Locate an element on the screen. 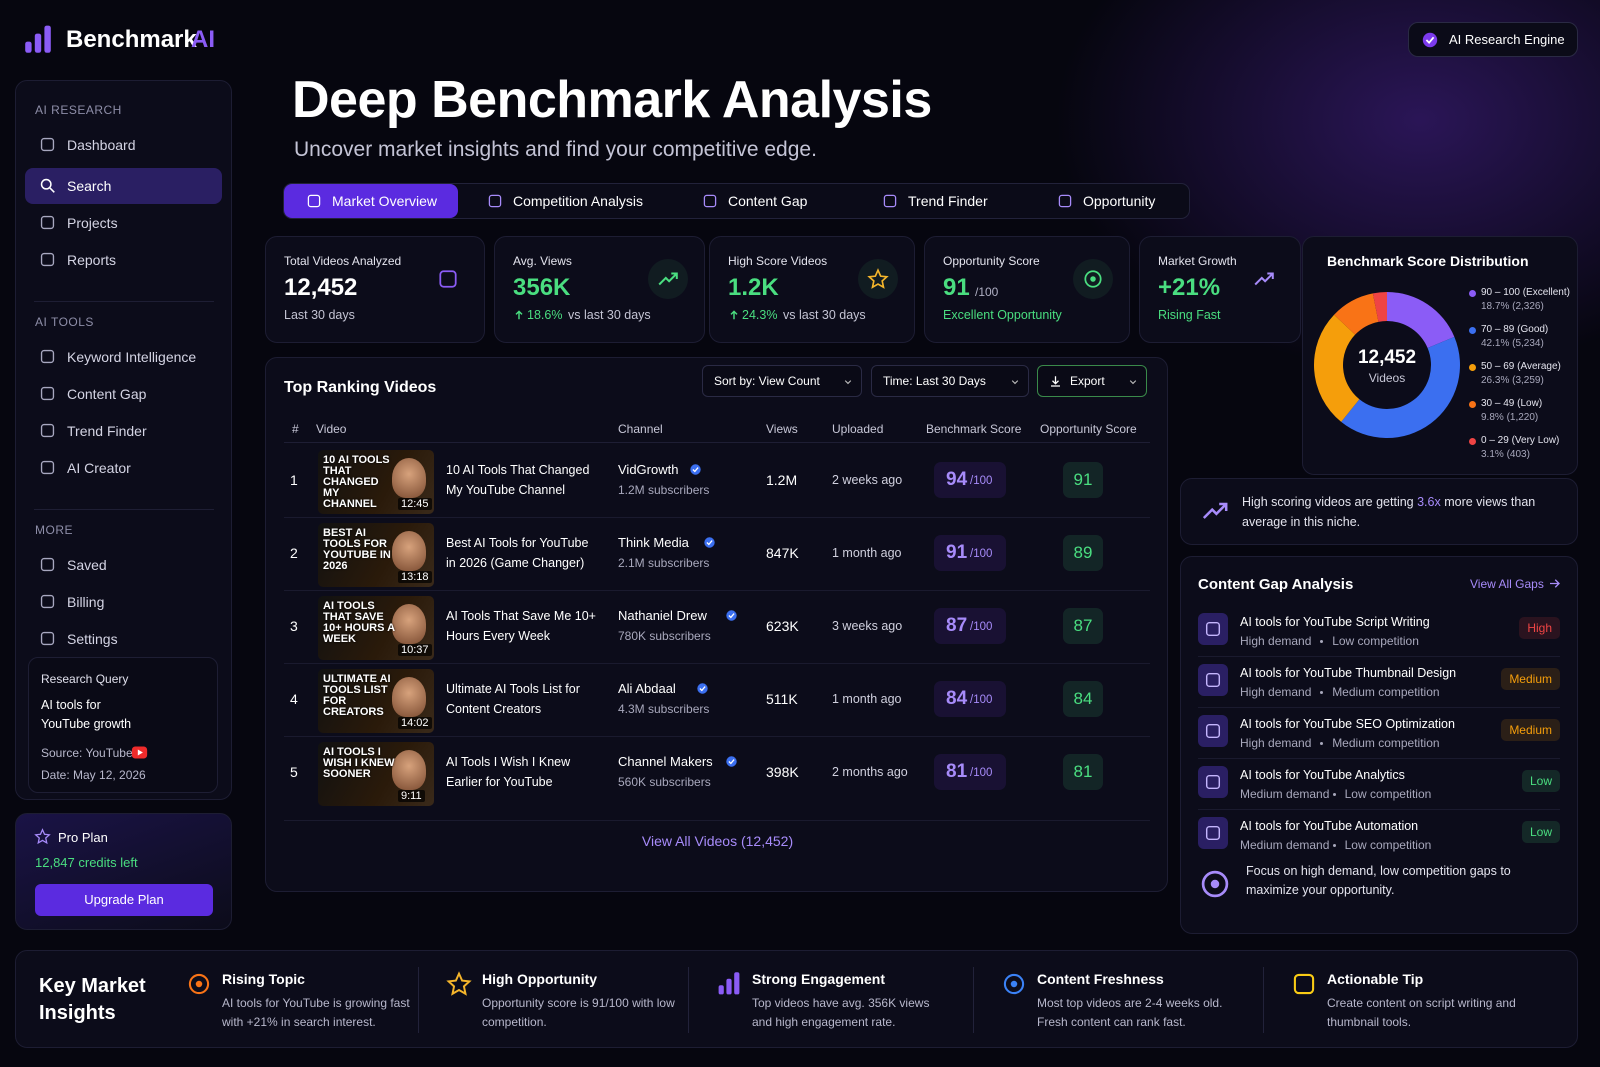 This screenshot has height=1067, width=1600. thumbnail: BEST AI TOOLS FOR YOUTUBE IN 2026 13:18 is located at coordinates (376, 555).